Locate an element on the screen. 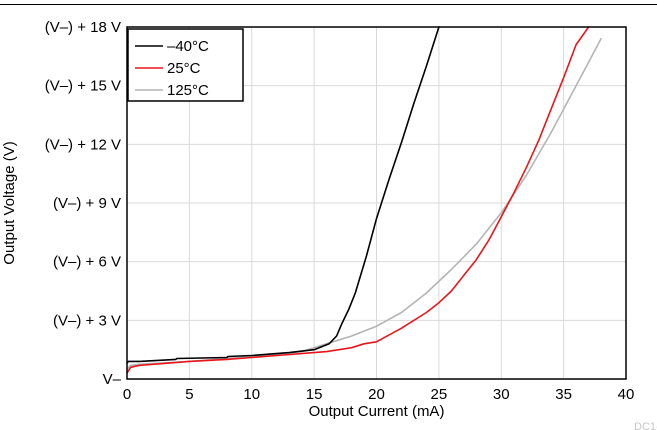  y-tick-label: V– is located at coordinates (112, 379).